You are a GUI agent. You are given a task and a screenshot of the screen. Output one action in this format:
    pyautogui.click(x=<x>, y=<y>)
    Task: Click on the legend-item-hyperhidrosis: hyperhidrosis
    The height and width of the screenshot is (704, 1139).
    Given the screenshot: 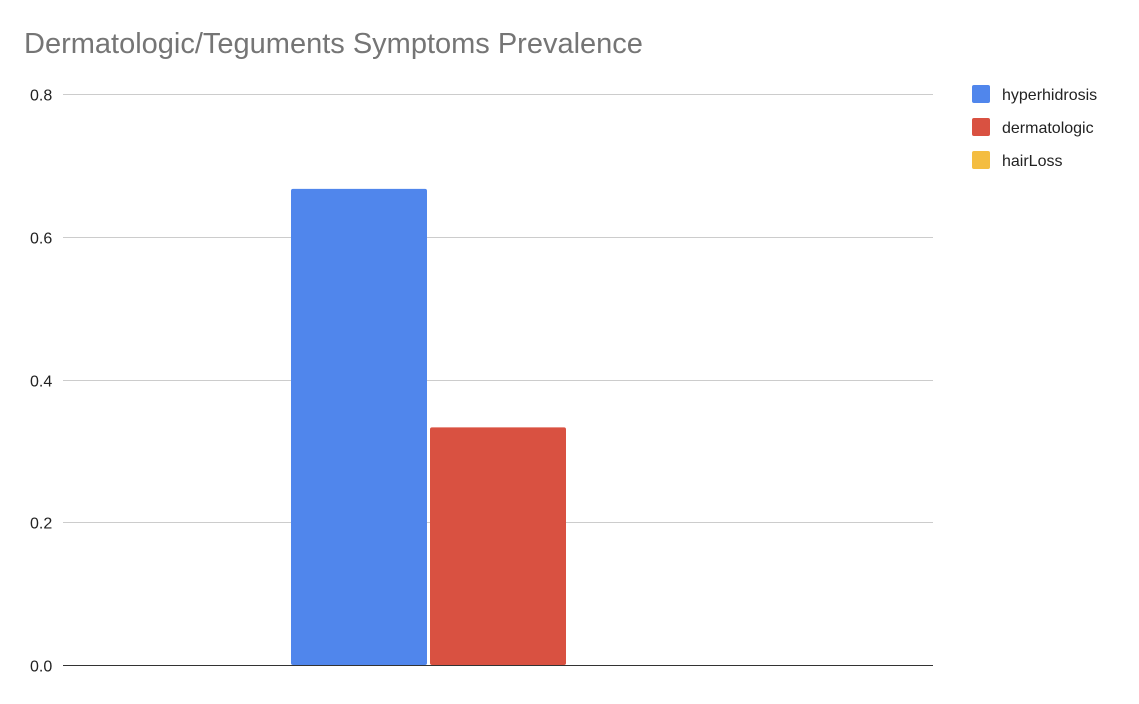 What is the action you would take?
    pyautogui.click(x=1034, y=94)
    